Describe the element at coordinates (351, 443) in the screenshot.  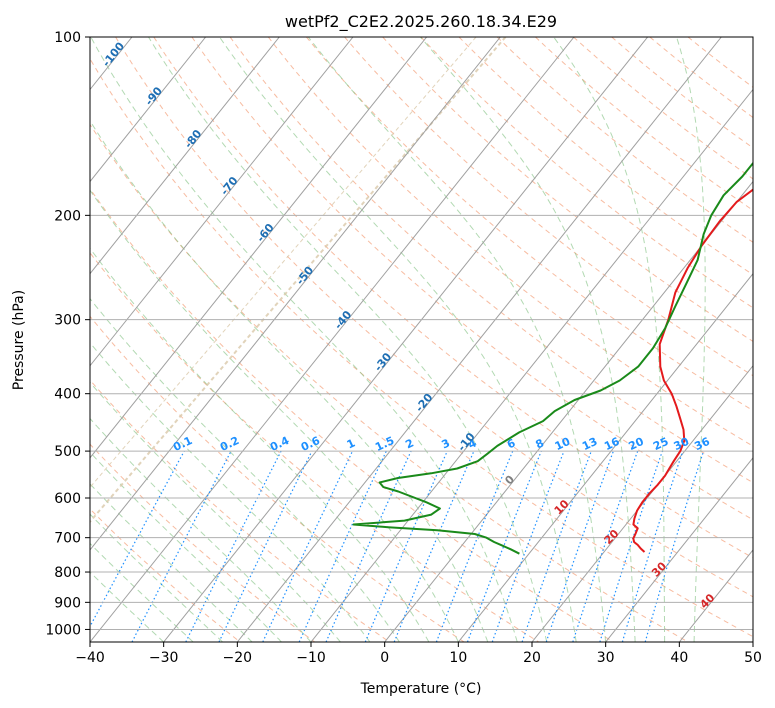
I see `mixing-ratio-label: 1` at that location.